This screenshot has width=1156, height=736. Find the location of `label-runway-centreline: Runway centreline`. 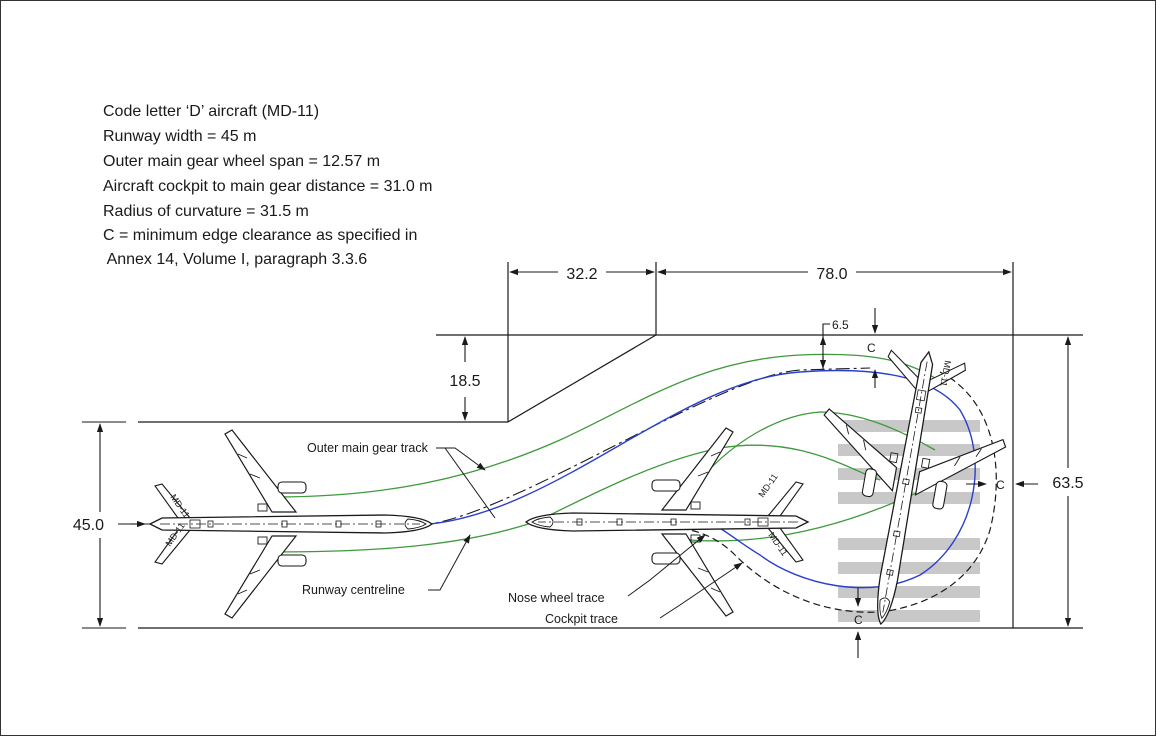

label-runway-centreline: Runway centreline is located at coordinates (353, 590).